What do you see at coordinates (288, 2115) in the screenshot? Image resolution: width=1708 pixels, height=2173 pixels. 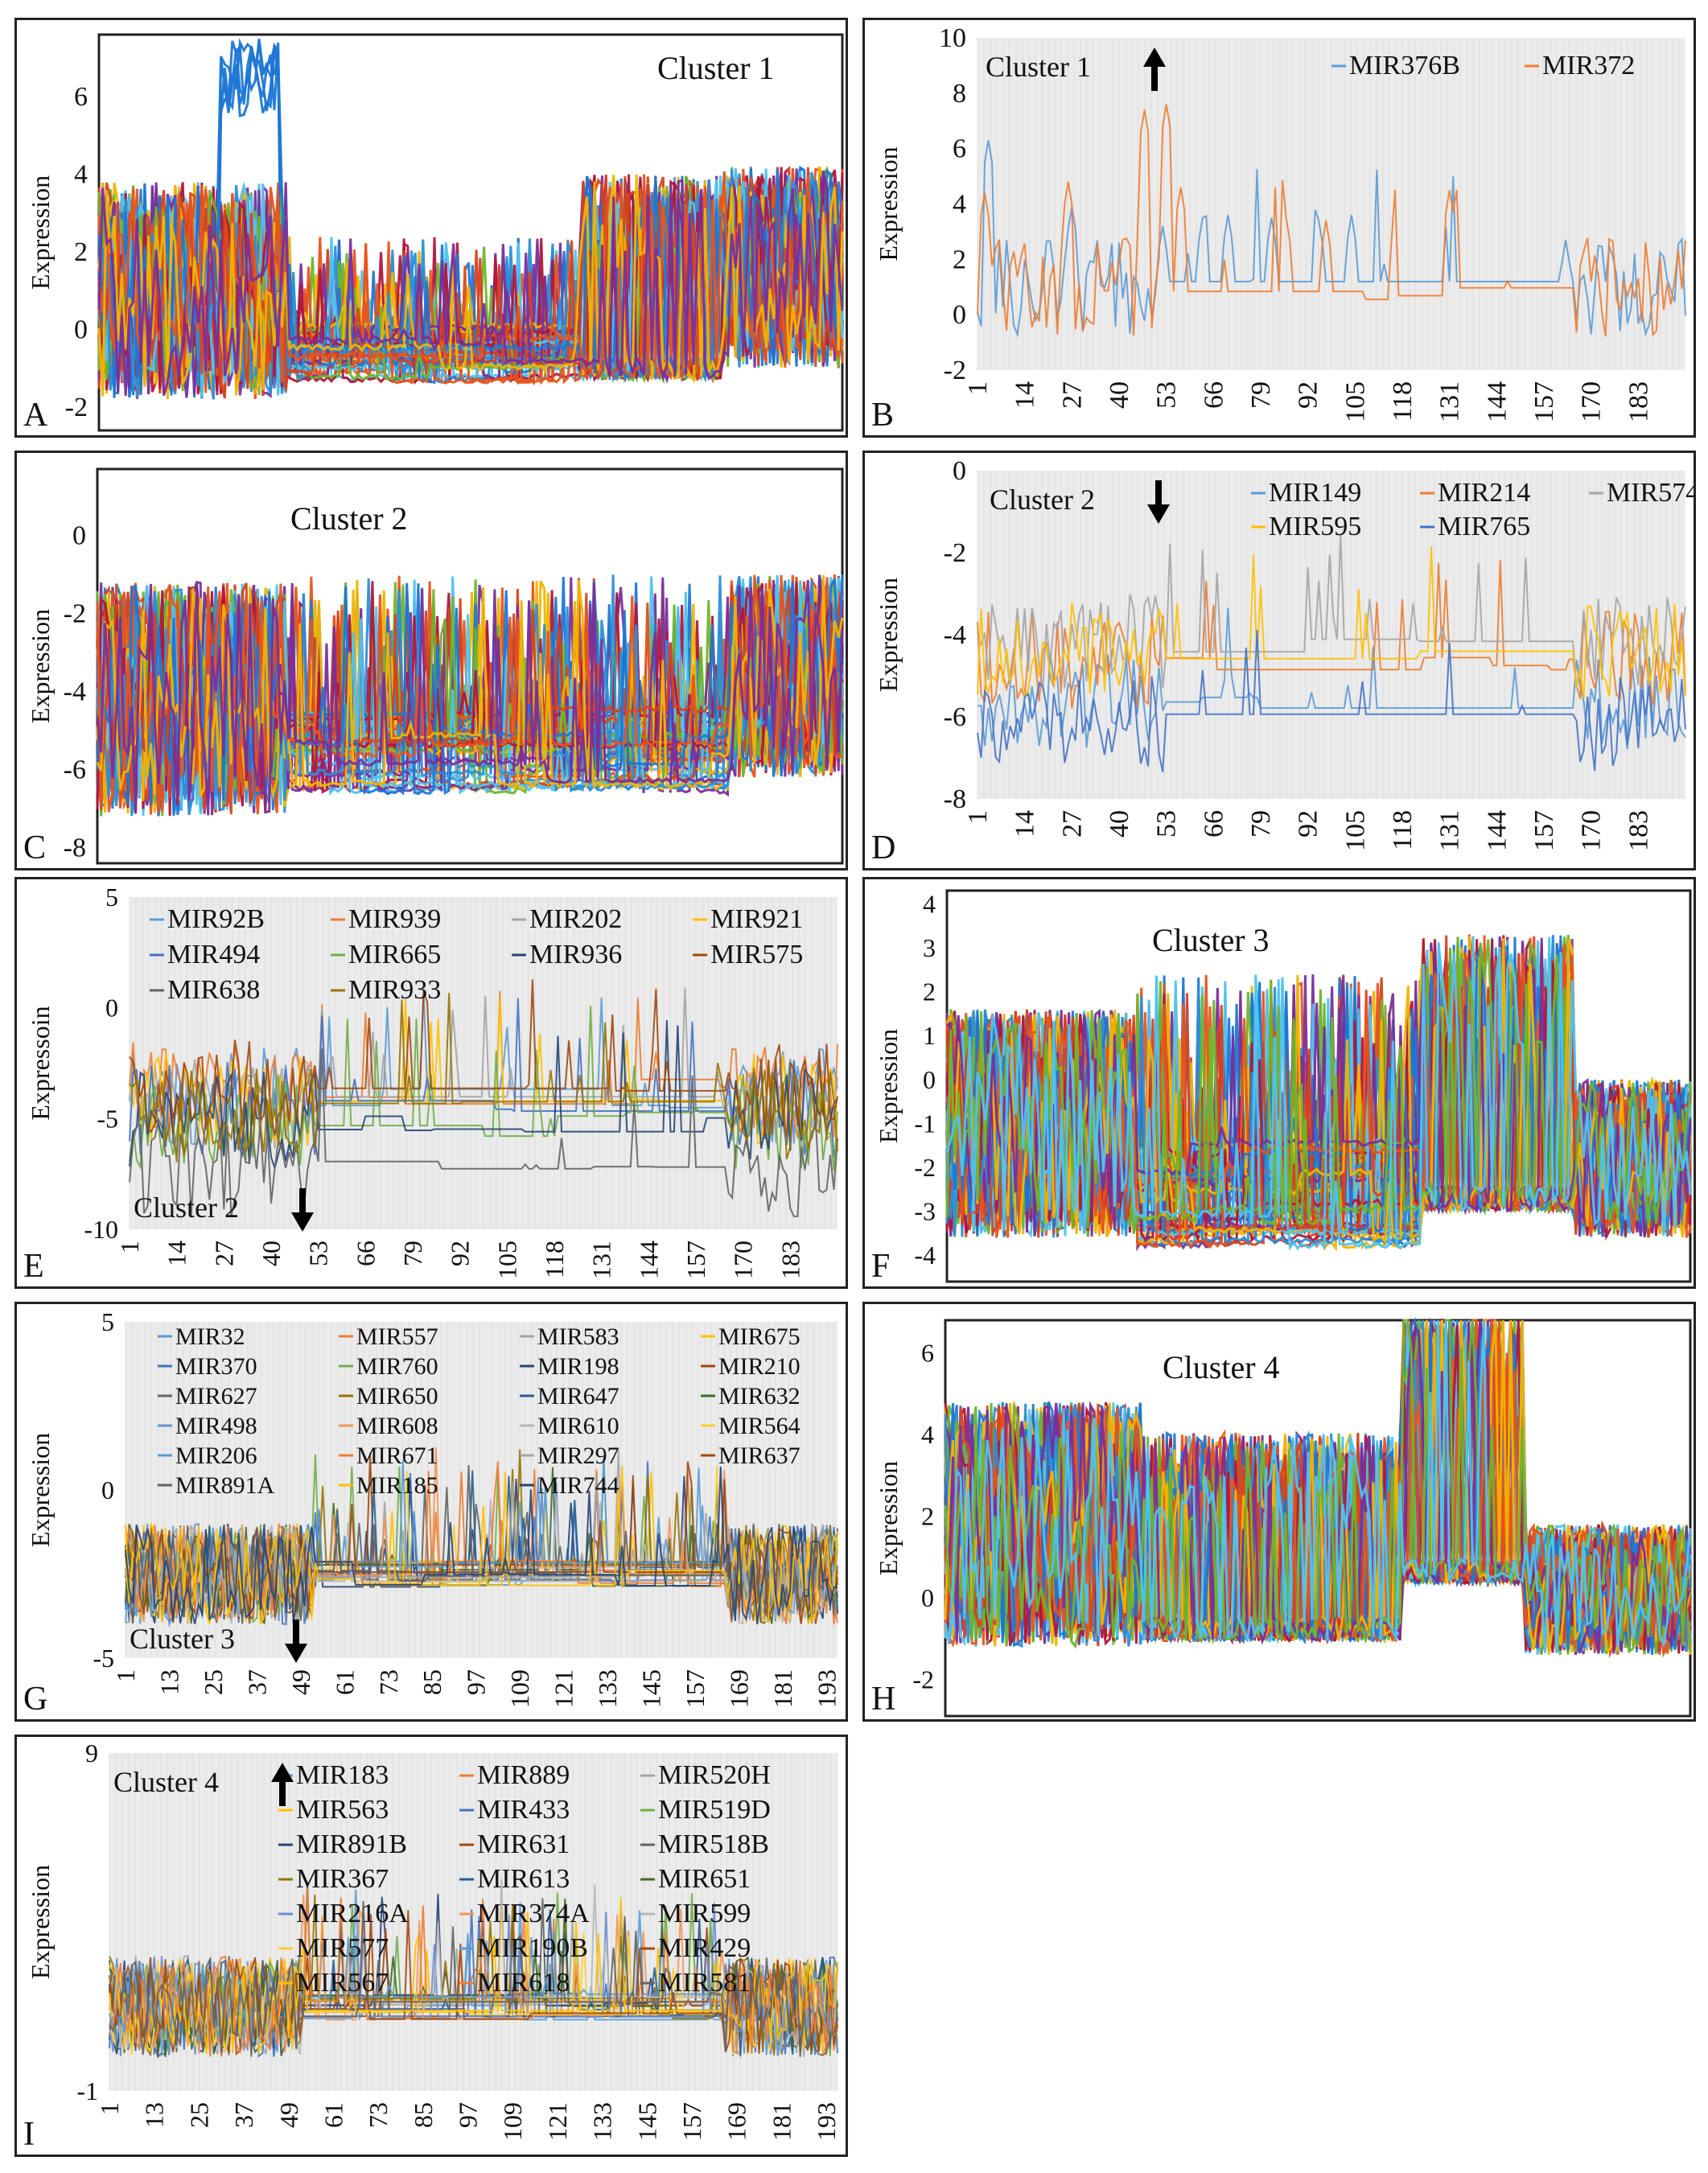 I see `x-tick-label: 49` at bounding box center [288, 2115].